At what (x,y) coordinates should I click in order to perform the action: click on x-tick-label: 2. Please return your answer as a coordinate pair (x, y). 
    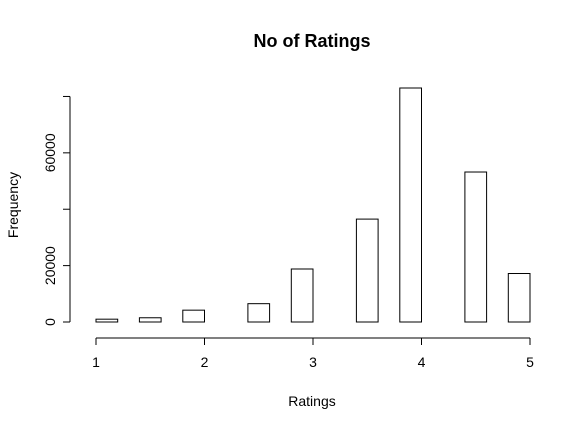
    Looking at the image, I should click on (205, 362).